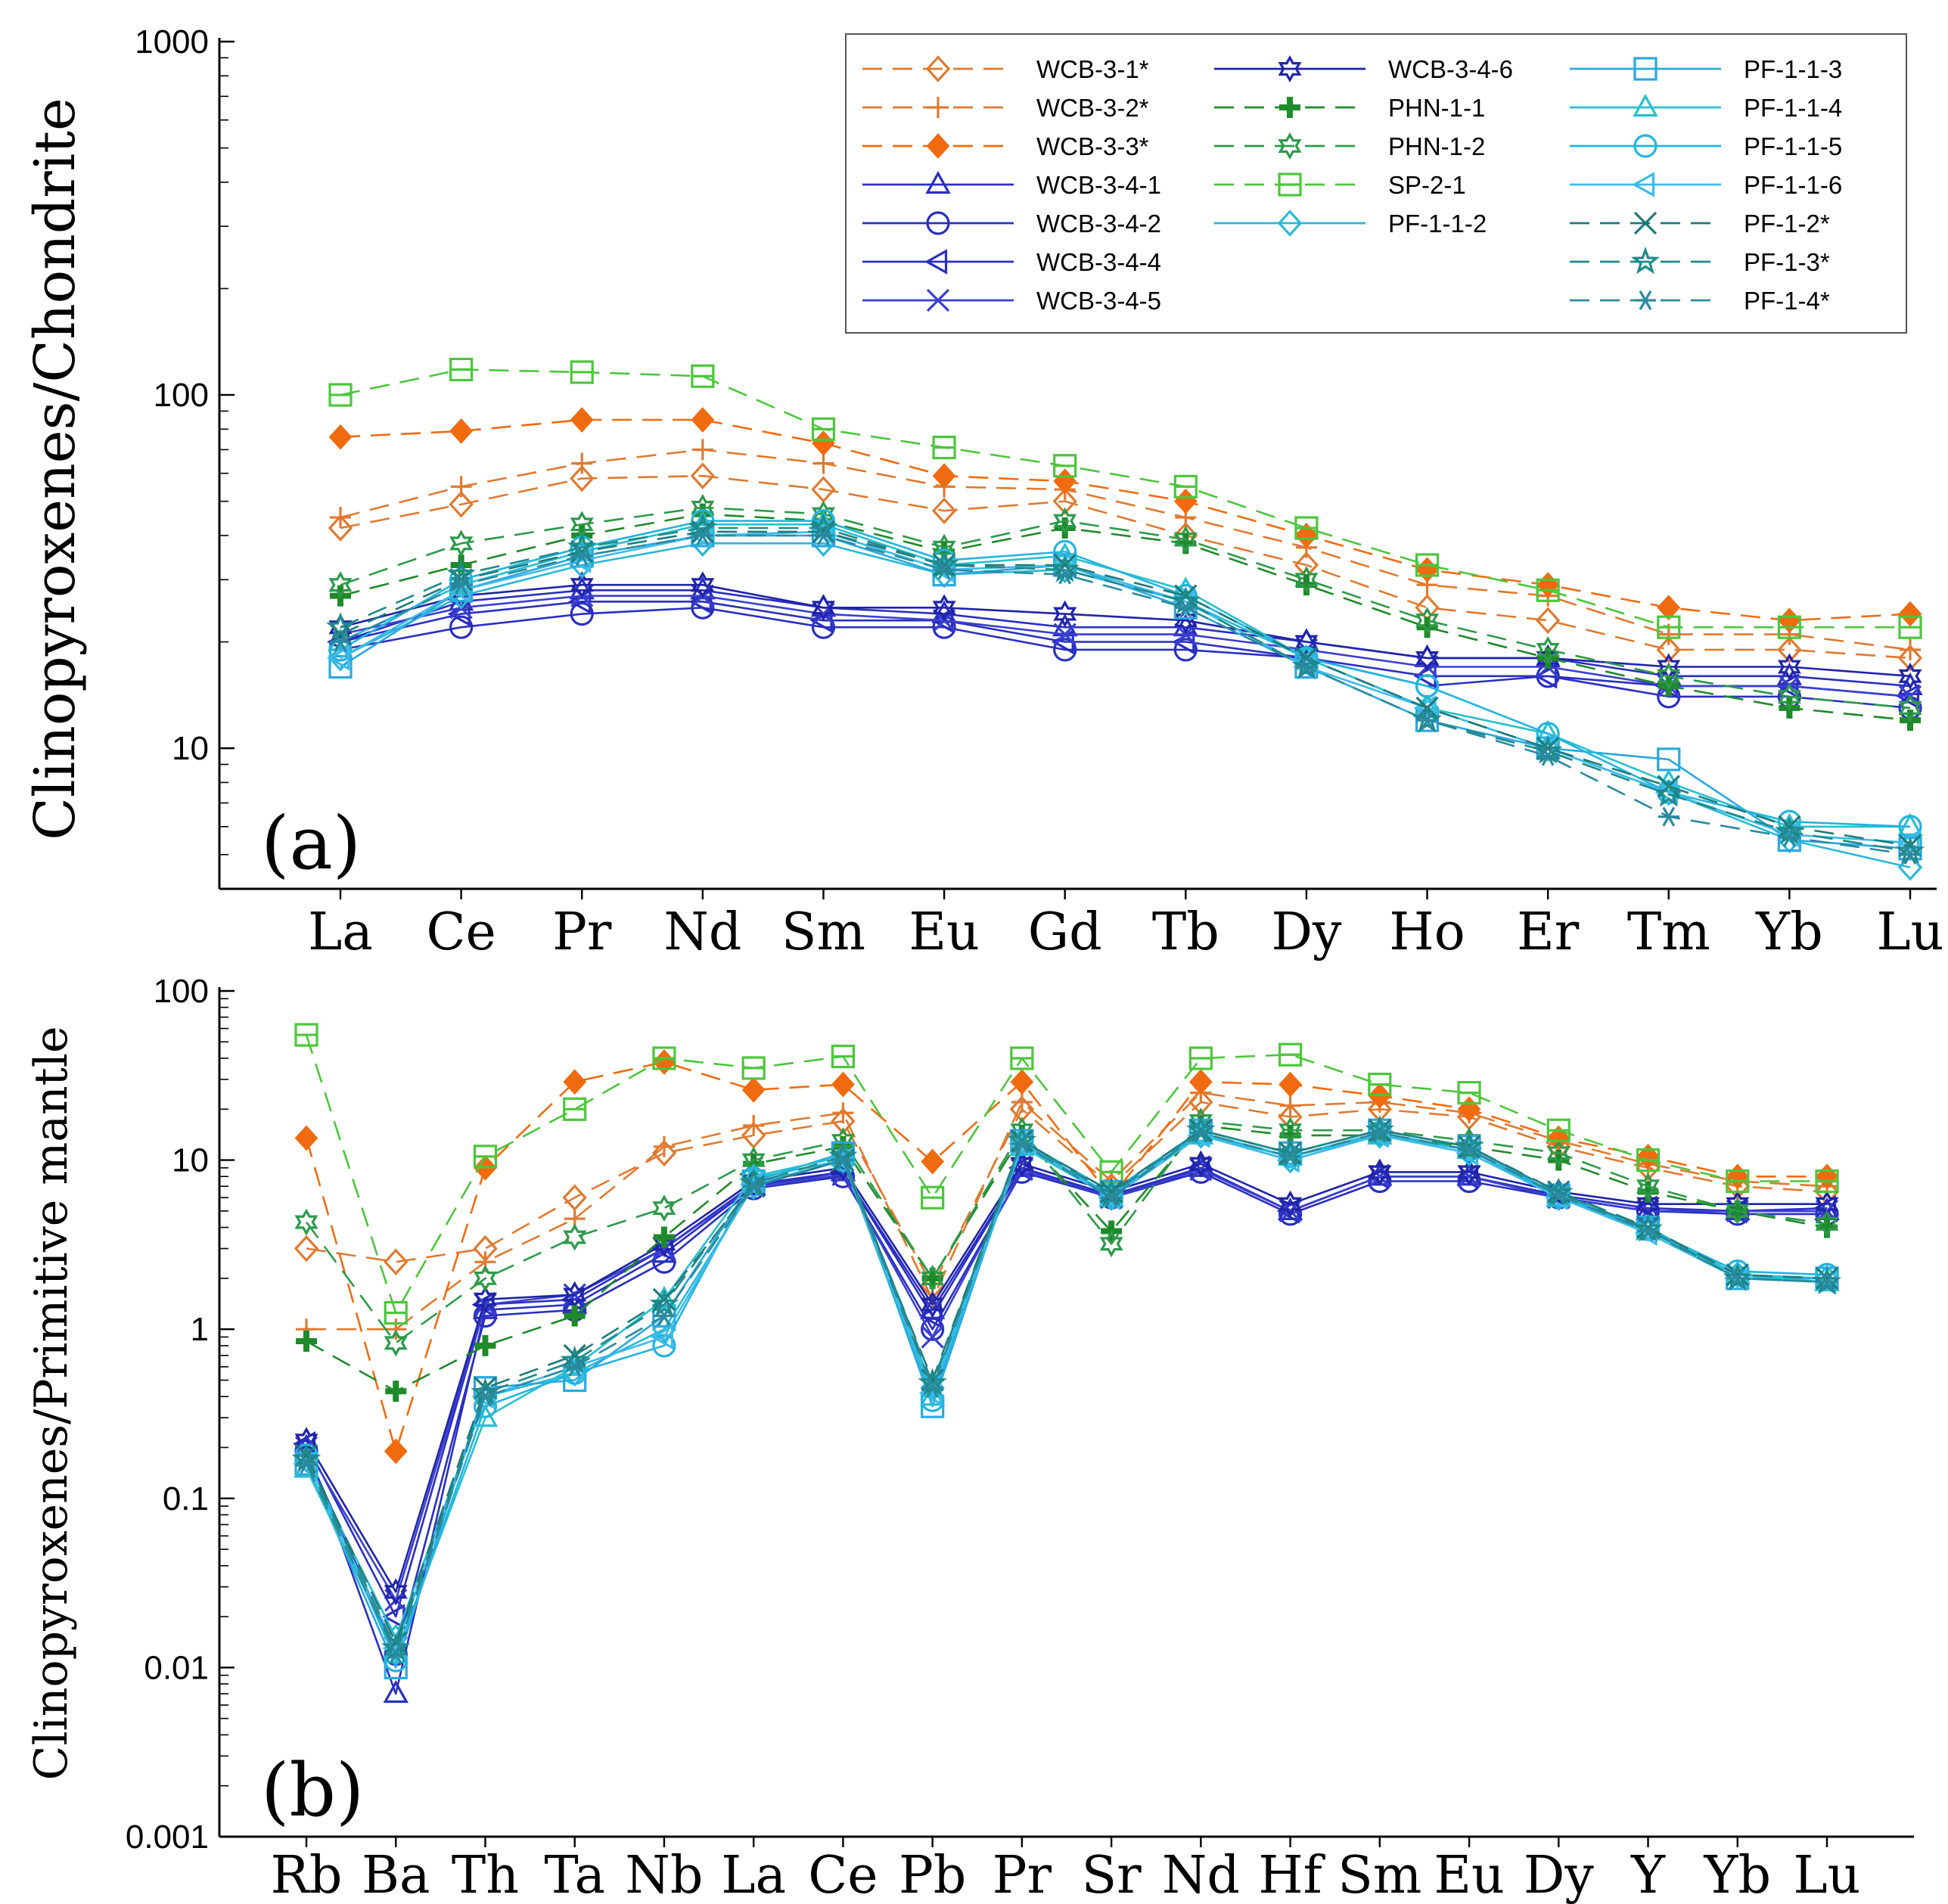  What do you see at coordinates (1827, 1875) in the screenshot?
I see `x-tick-label-b: Lu` at bounding box center [1827, 1875].